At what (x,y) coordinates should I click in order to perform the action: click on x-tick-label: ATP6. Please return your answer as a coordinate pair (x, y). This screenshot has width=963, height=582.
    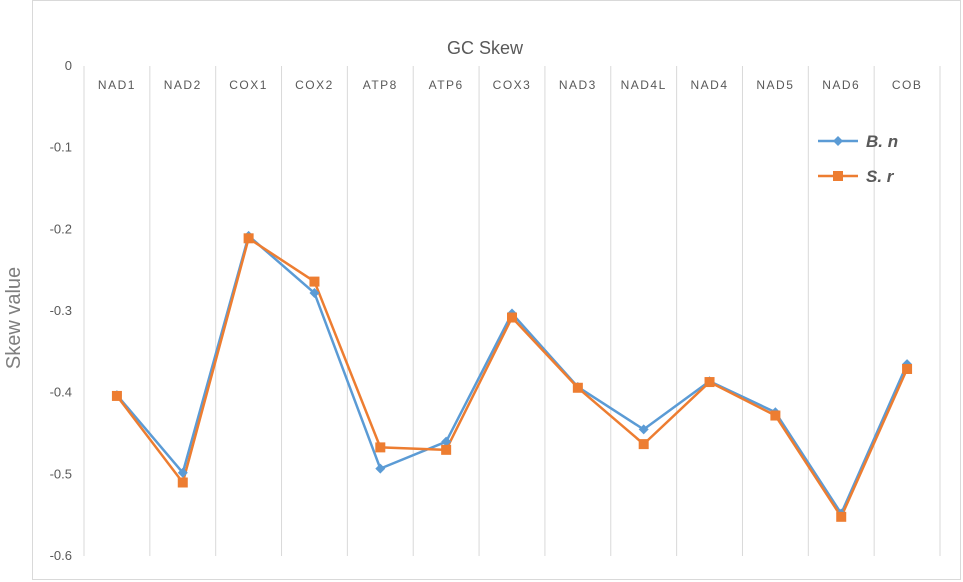
    Looking at the image, I should click on (446, 85).